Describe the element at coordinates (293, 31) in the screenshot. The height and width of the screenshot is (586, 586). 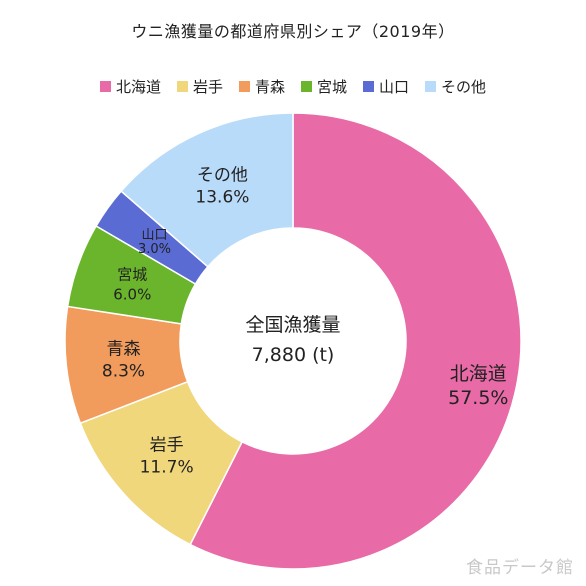
I see `chart-title: ウニ漁獲量の都道府県別シェア（2019年）` at that location.